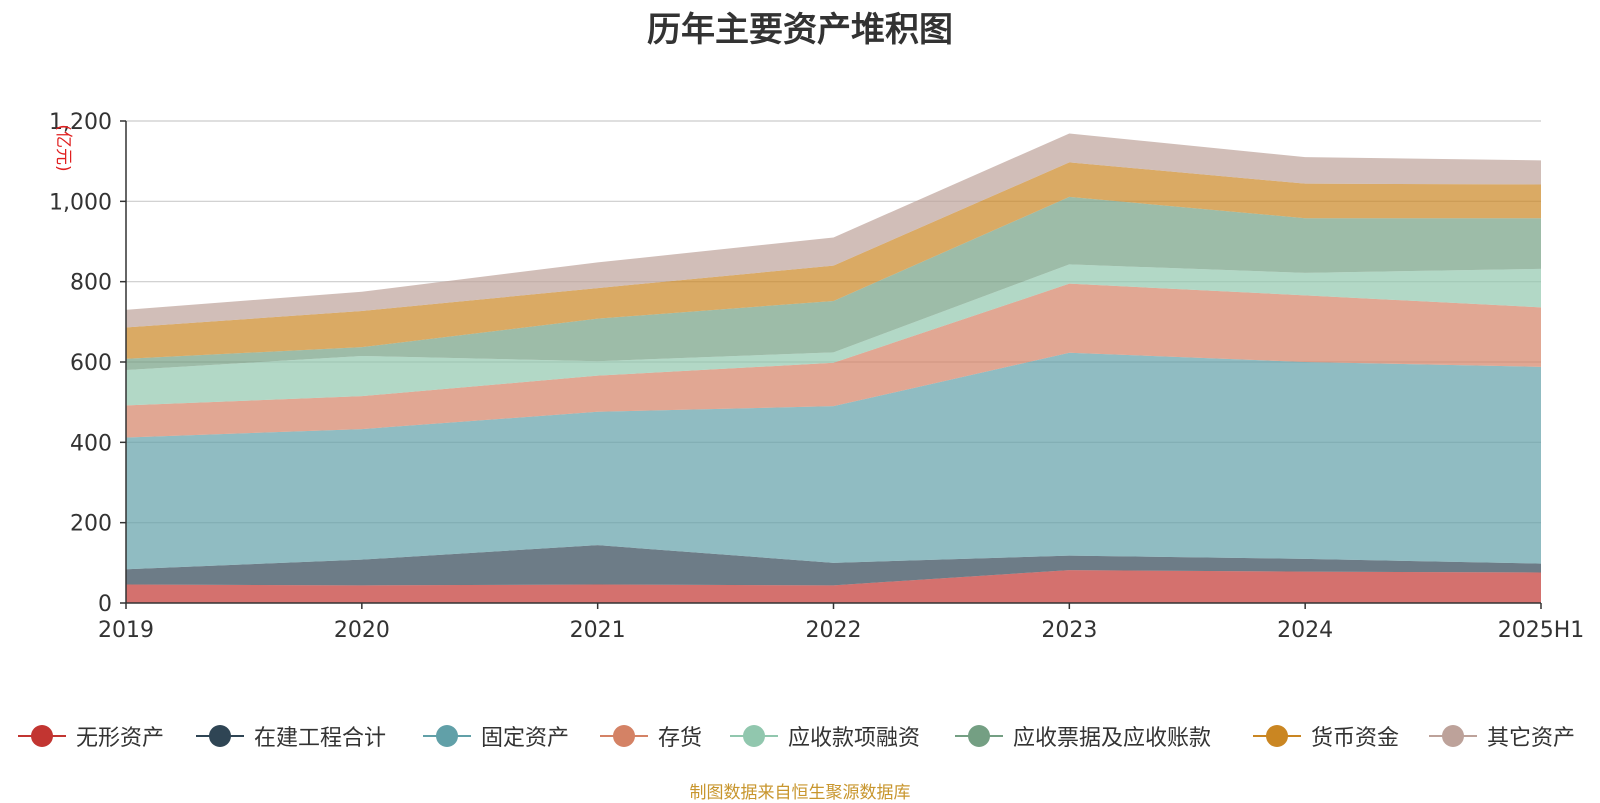  I want to click on legend-item-5: 应收款项融资, so click(825, 736).